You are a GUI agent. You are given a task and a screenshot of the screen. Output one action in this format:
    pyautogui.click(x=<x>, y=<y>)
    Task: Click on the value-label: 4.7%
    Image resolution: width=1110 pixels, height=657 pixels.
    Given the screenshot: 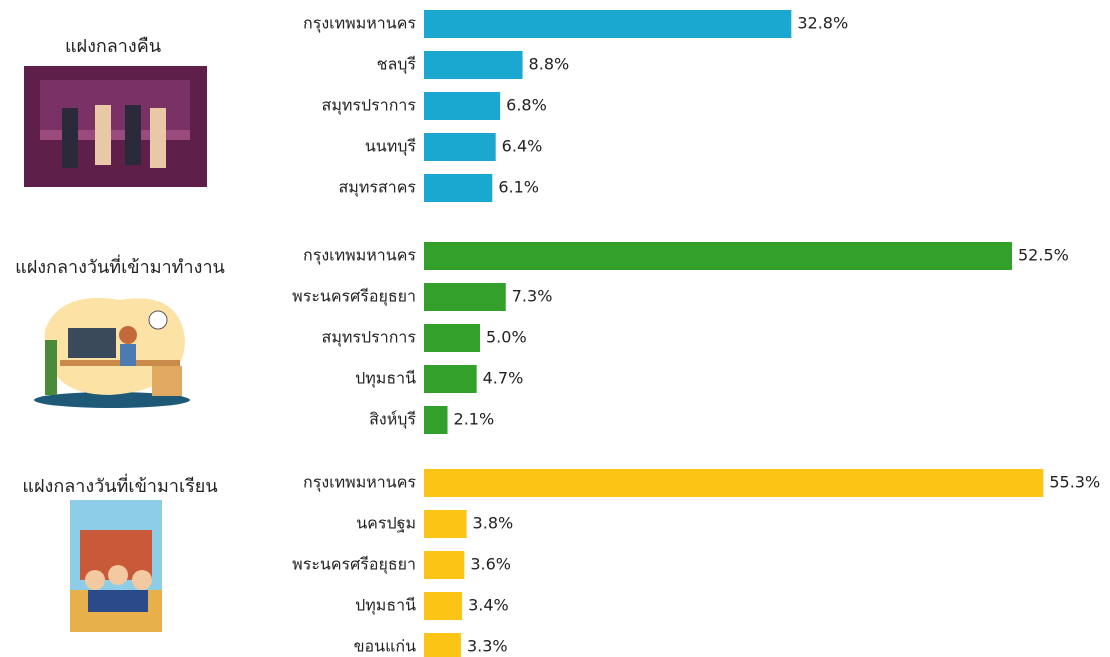 What is the action you would take?
    pyautogui.click(x=503, y=378)
    